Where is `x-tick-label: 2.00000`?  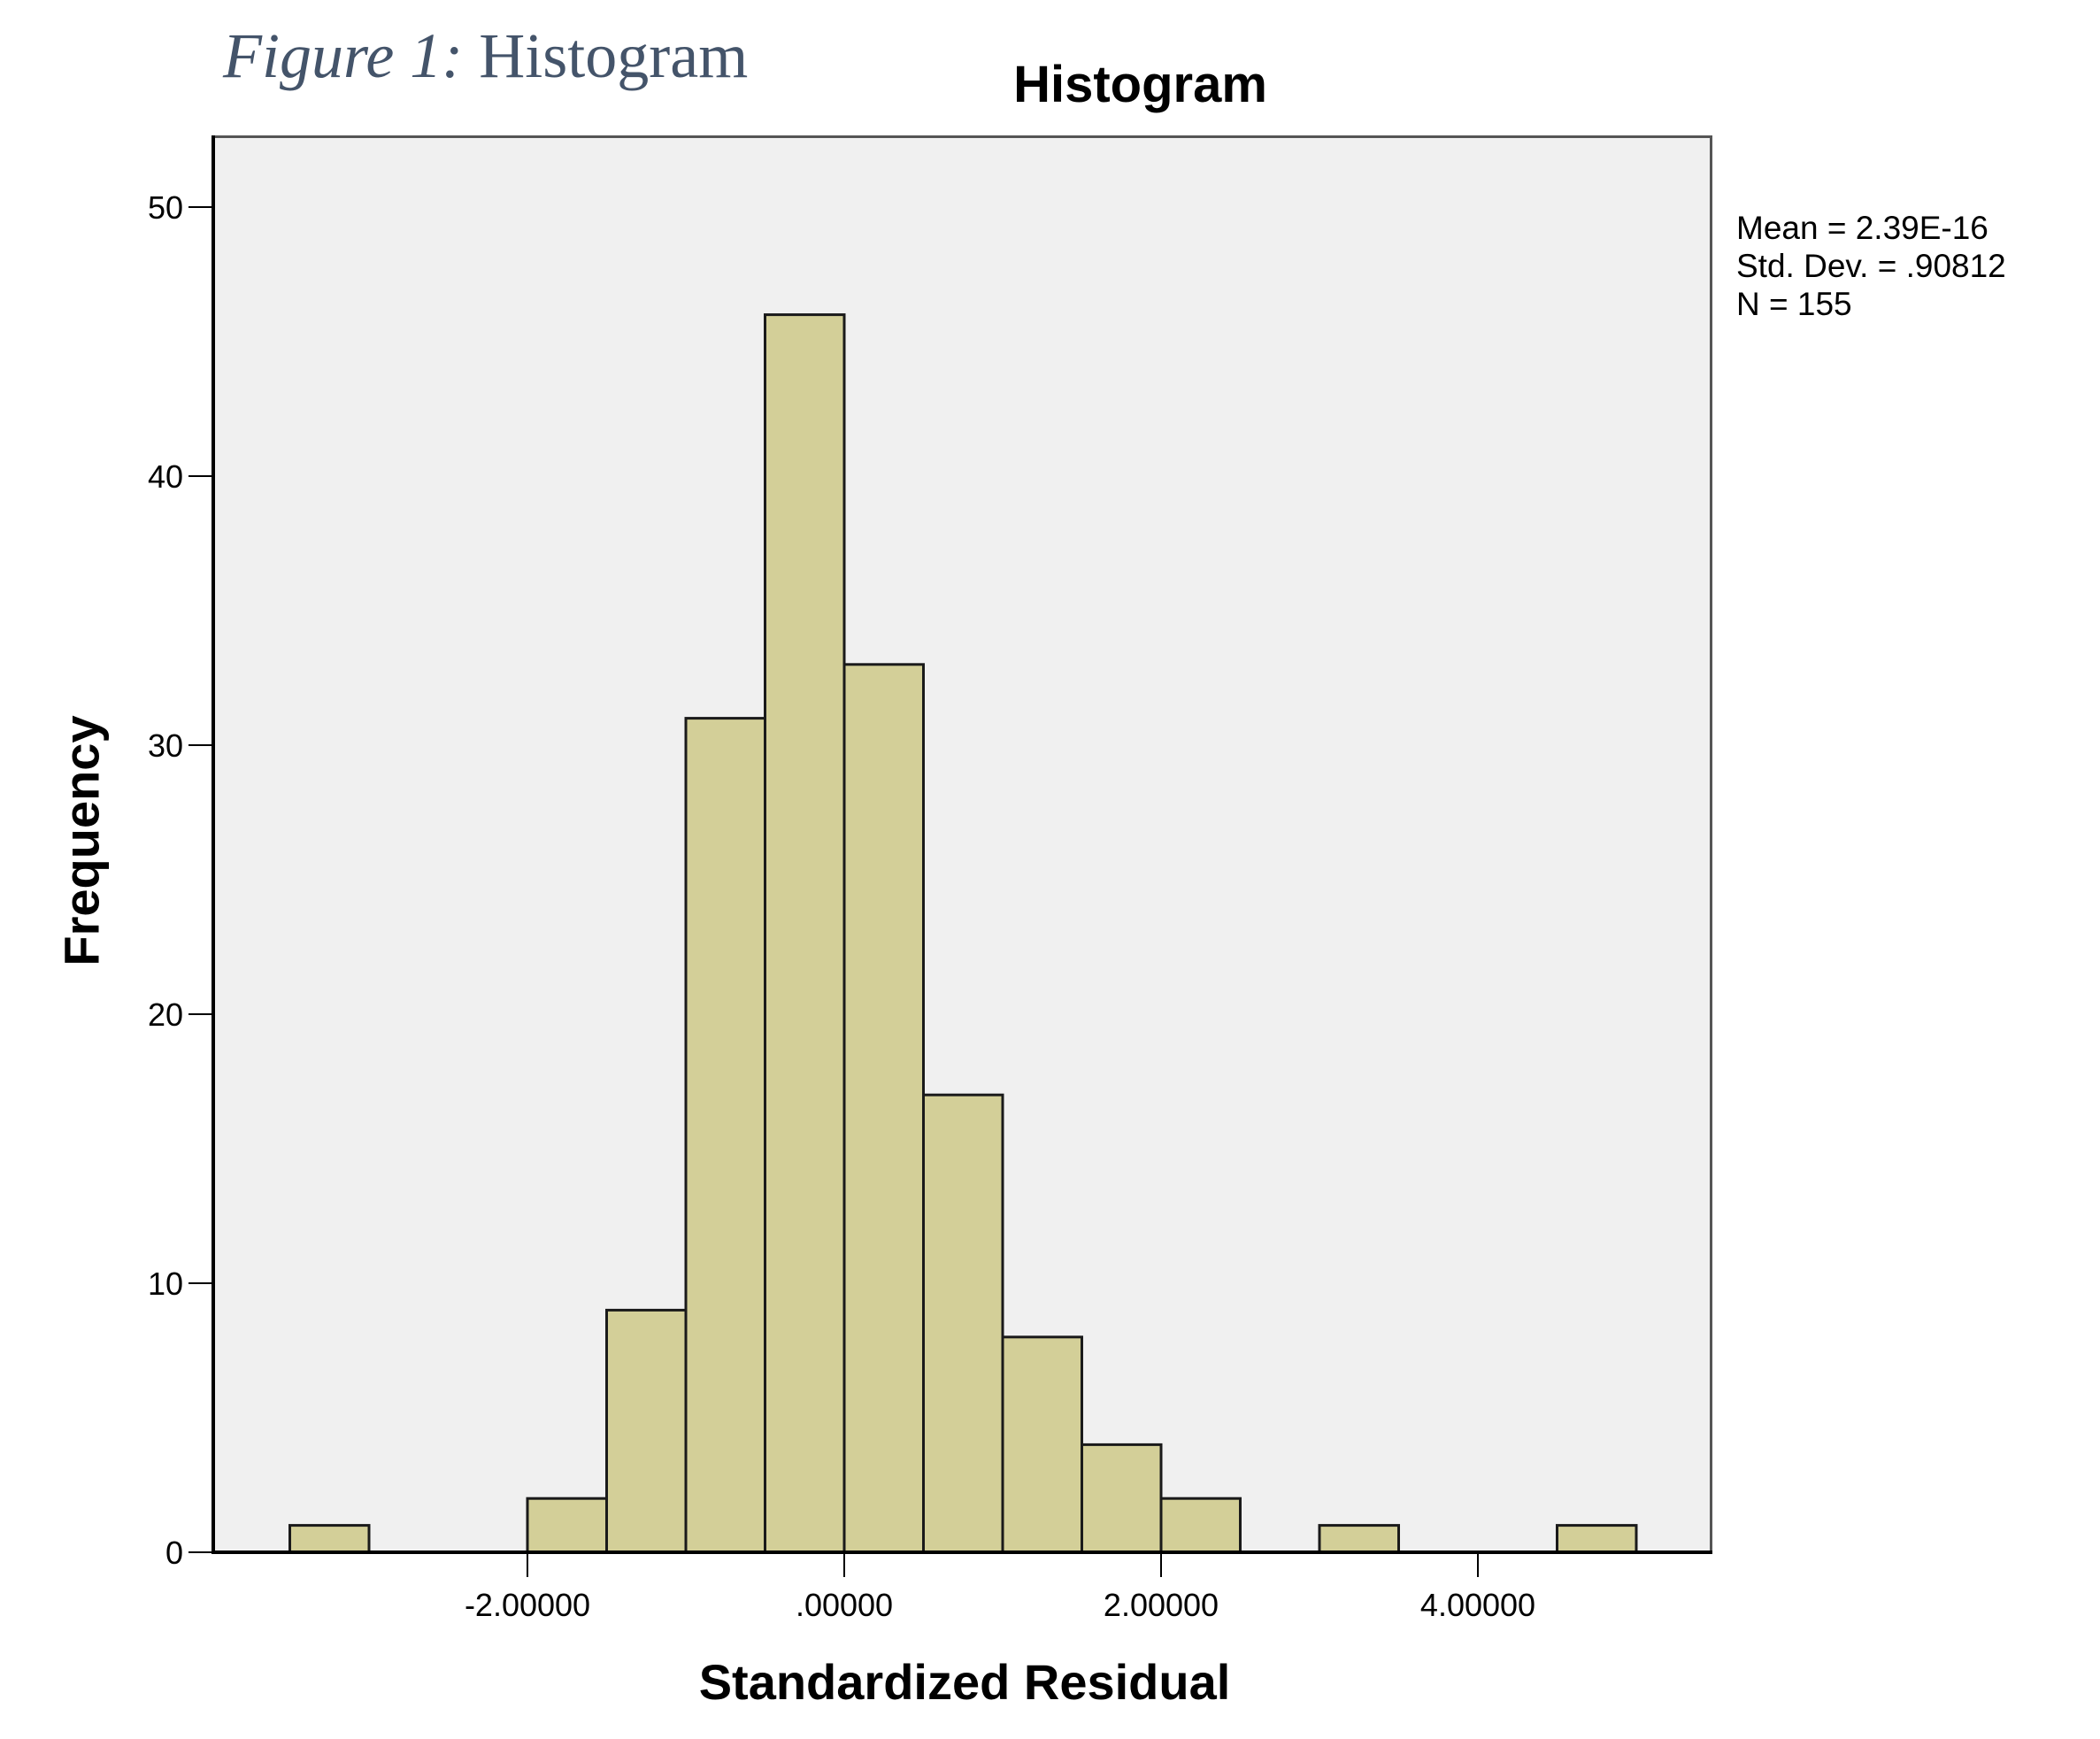 x-tick-label: 2.00000 is located at coordinates (1161, 1605).